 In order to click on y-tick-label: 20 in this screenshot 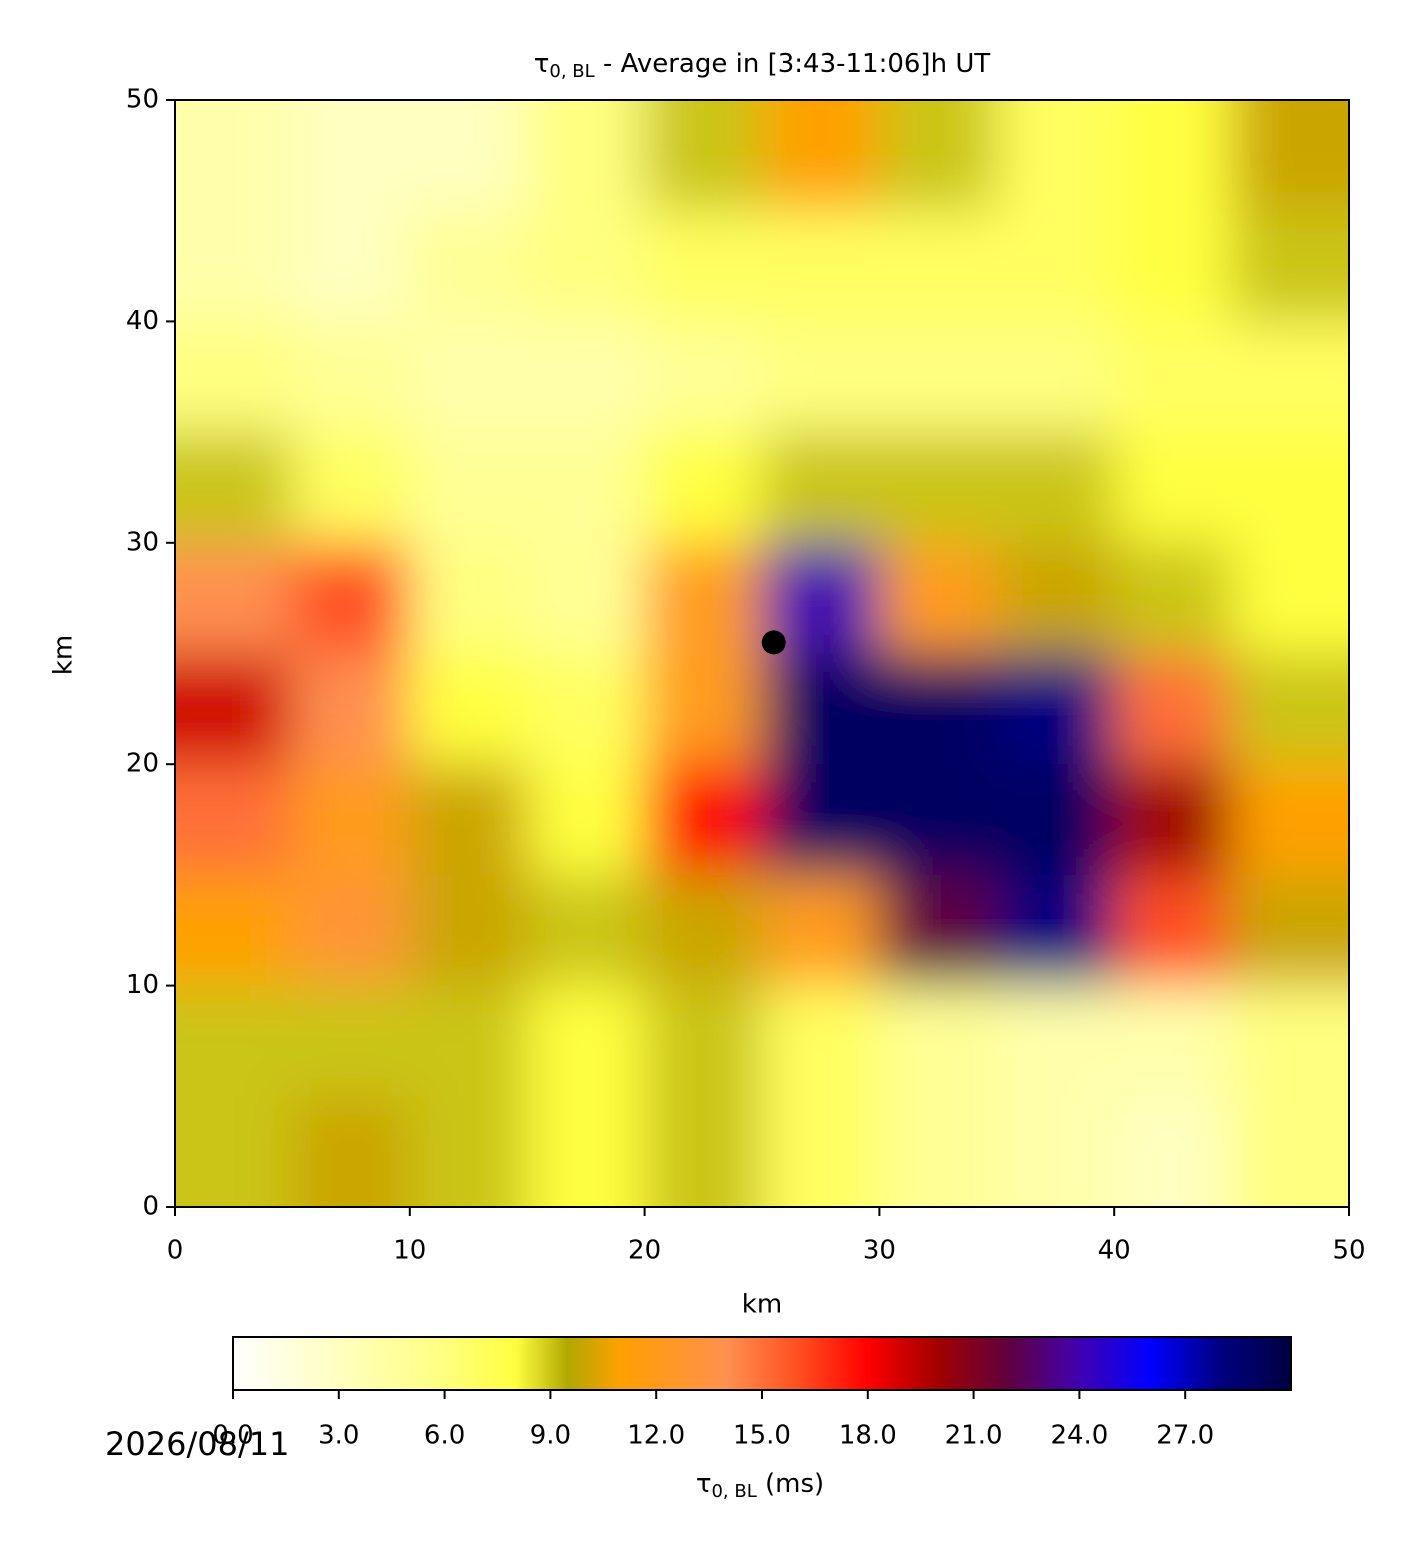, I will do `click(142, 764)`.